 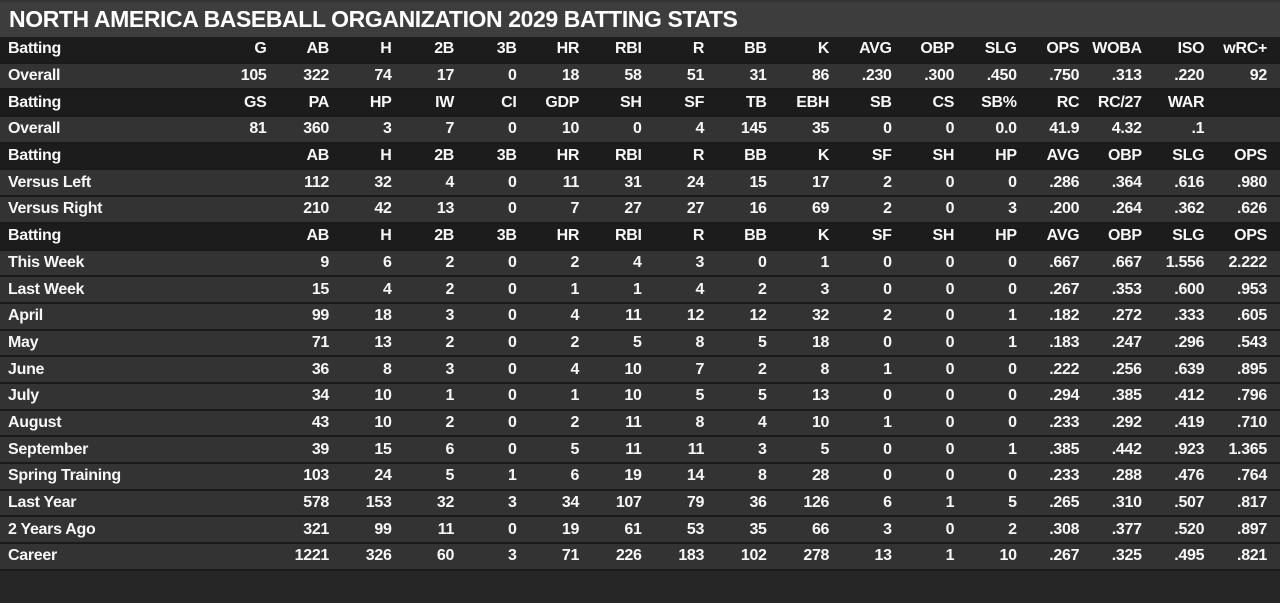 I want to click on column-header: CI, so click(x=498, y=103).